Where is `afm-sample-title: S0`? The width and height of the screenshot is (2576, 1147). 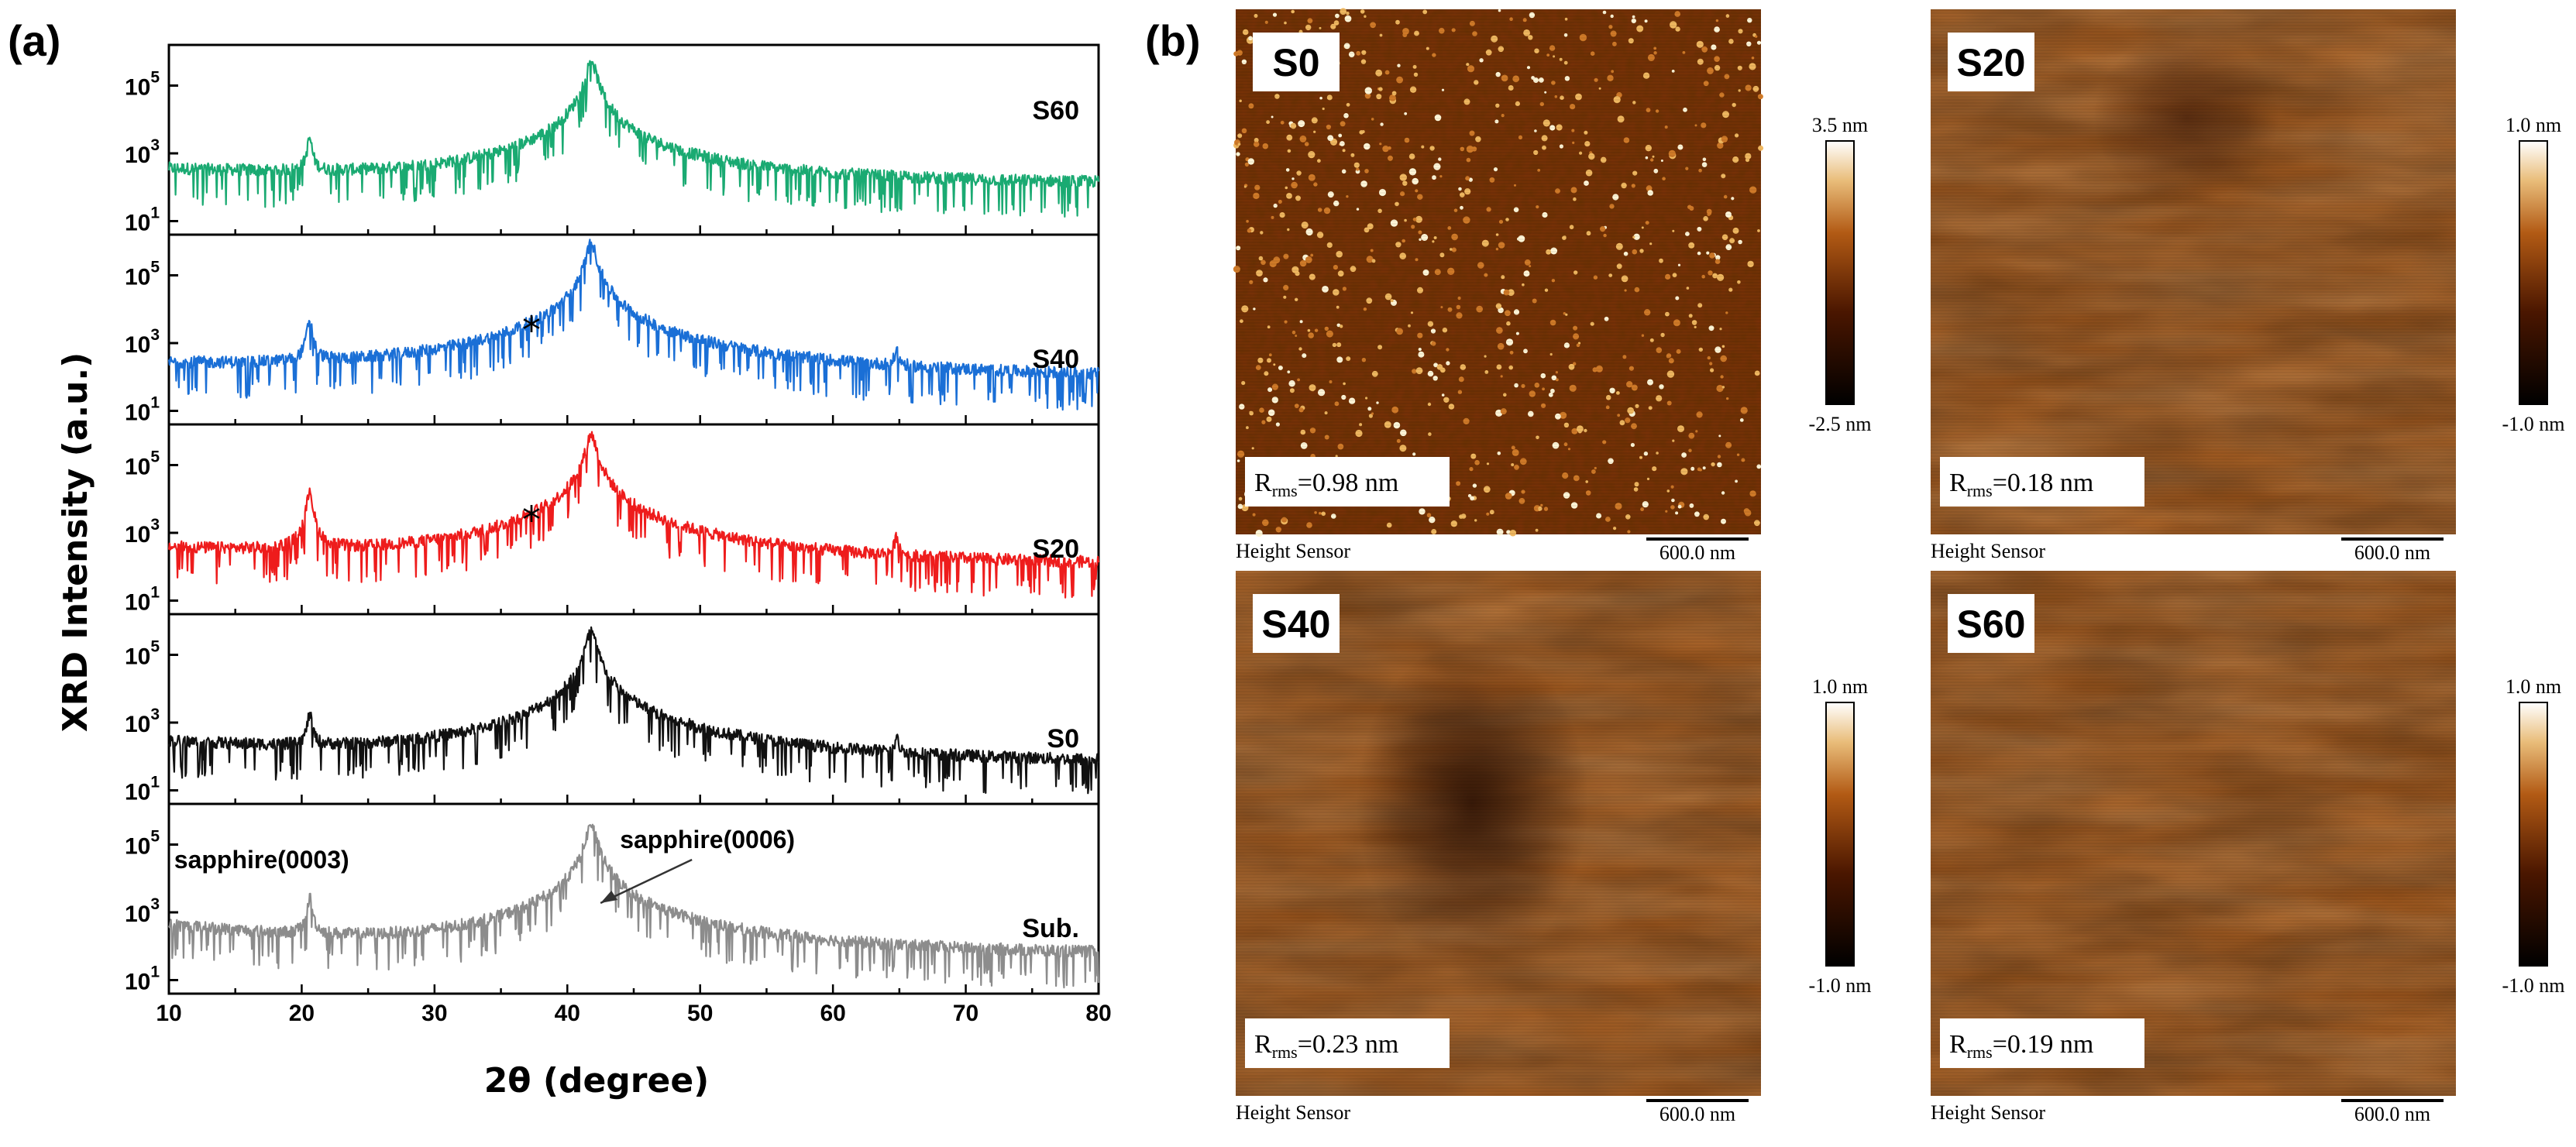 afm-sample-title: S0 is located at coordinates (1295, 62).